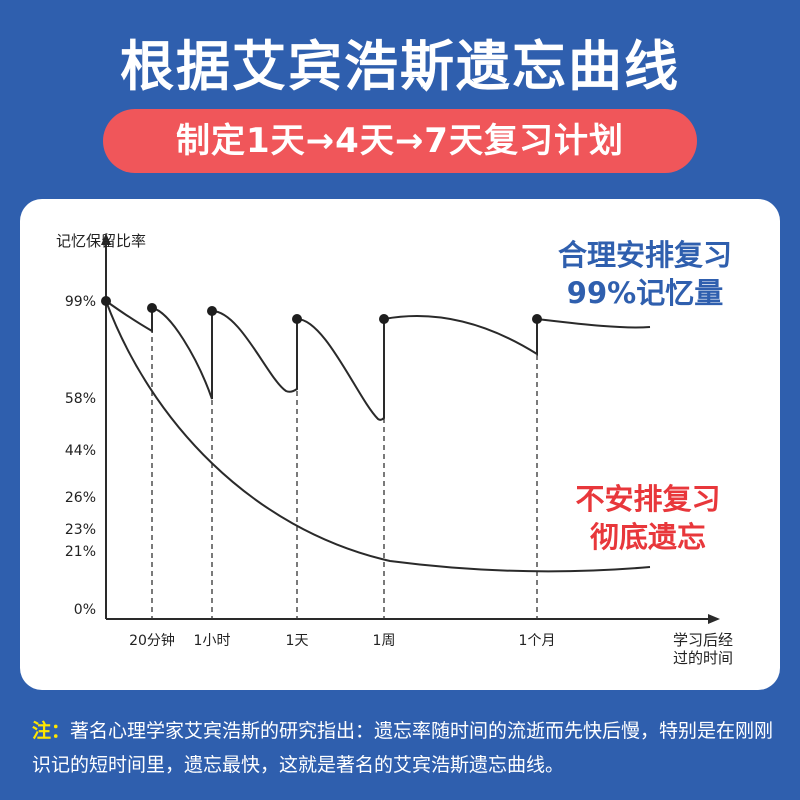 Image resolution: width=800 pixels, height=800 pixels. I want to click on y-tick-labels: 99% 58% 44% 26% 23% 21% 0%, so click(80, 456).